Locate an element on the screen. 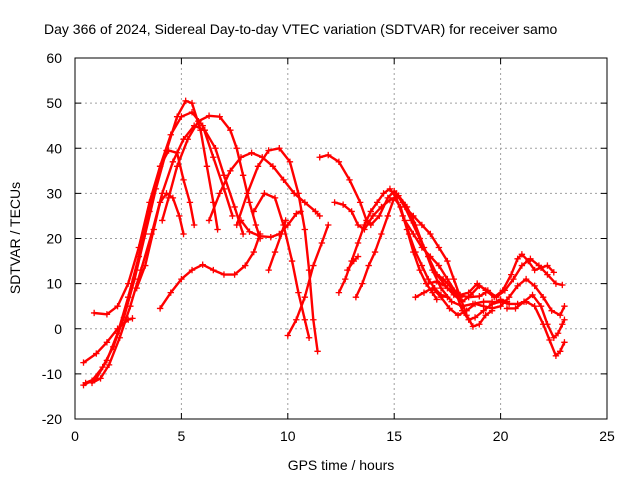 This screenshot has width=640, height=480. x-tick-label: 10 is located at coordinates (288, 436).